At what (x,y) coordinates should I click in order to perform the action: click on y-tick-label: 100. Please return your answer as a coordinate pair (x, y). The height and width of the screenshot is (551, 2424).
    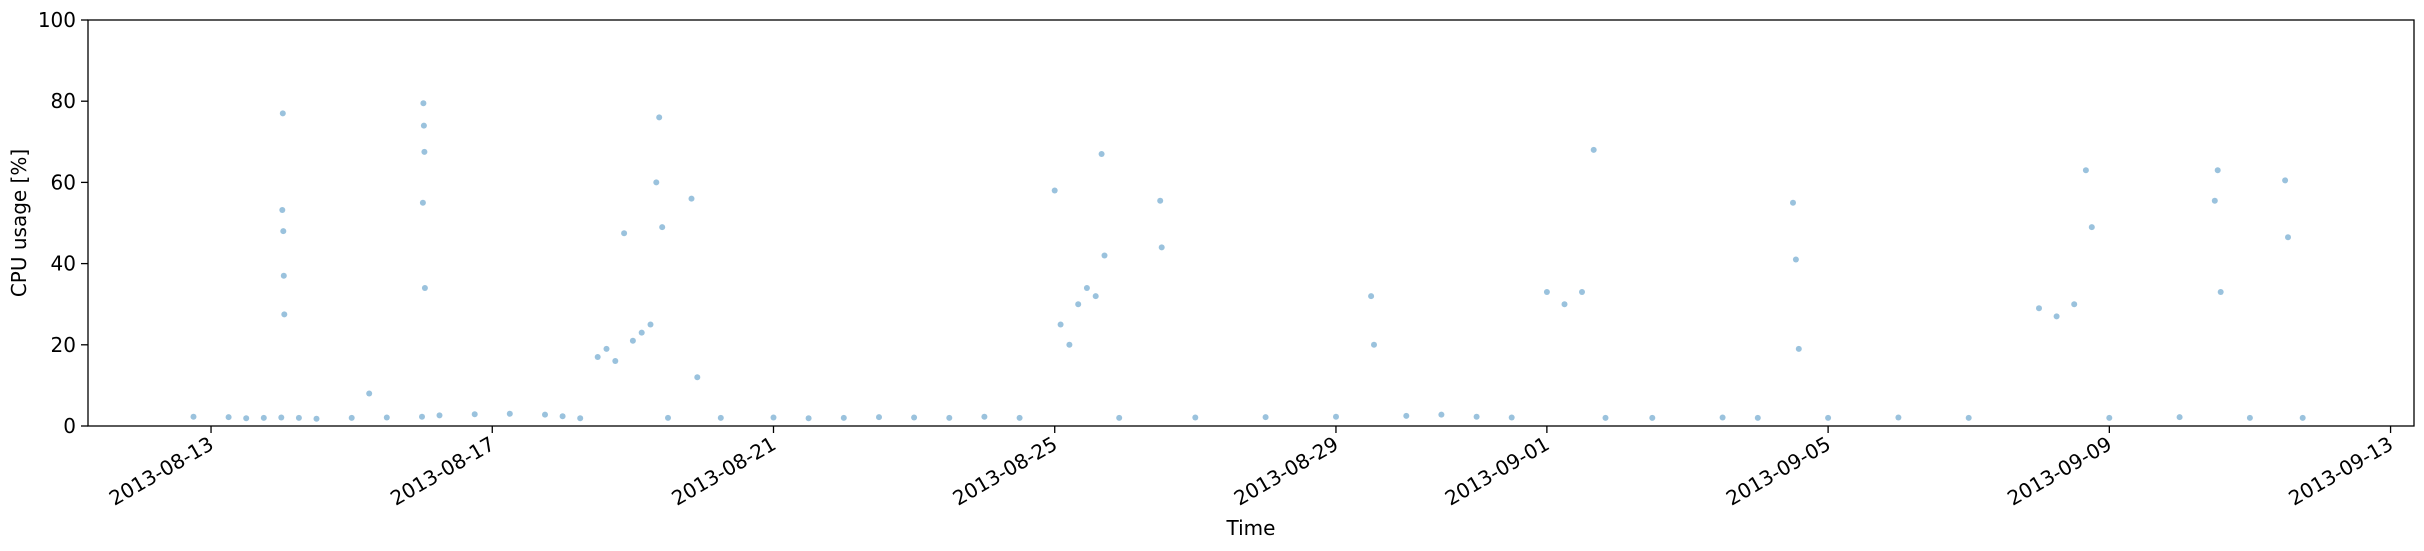
    Looking at the image, I should click on (57, 20).